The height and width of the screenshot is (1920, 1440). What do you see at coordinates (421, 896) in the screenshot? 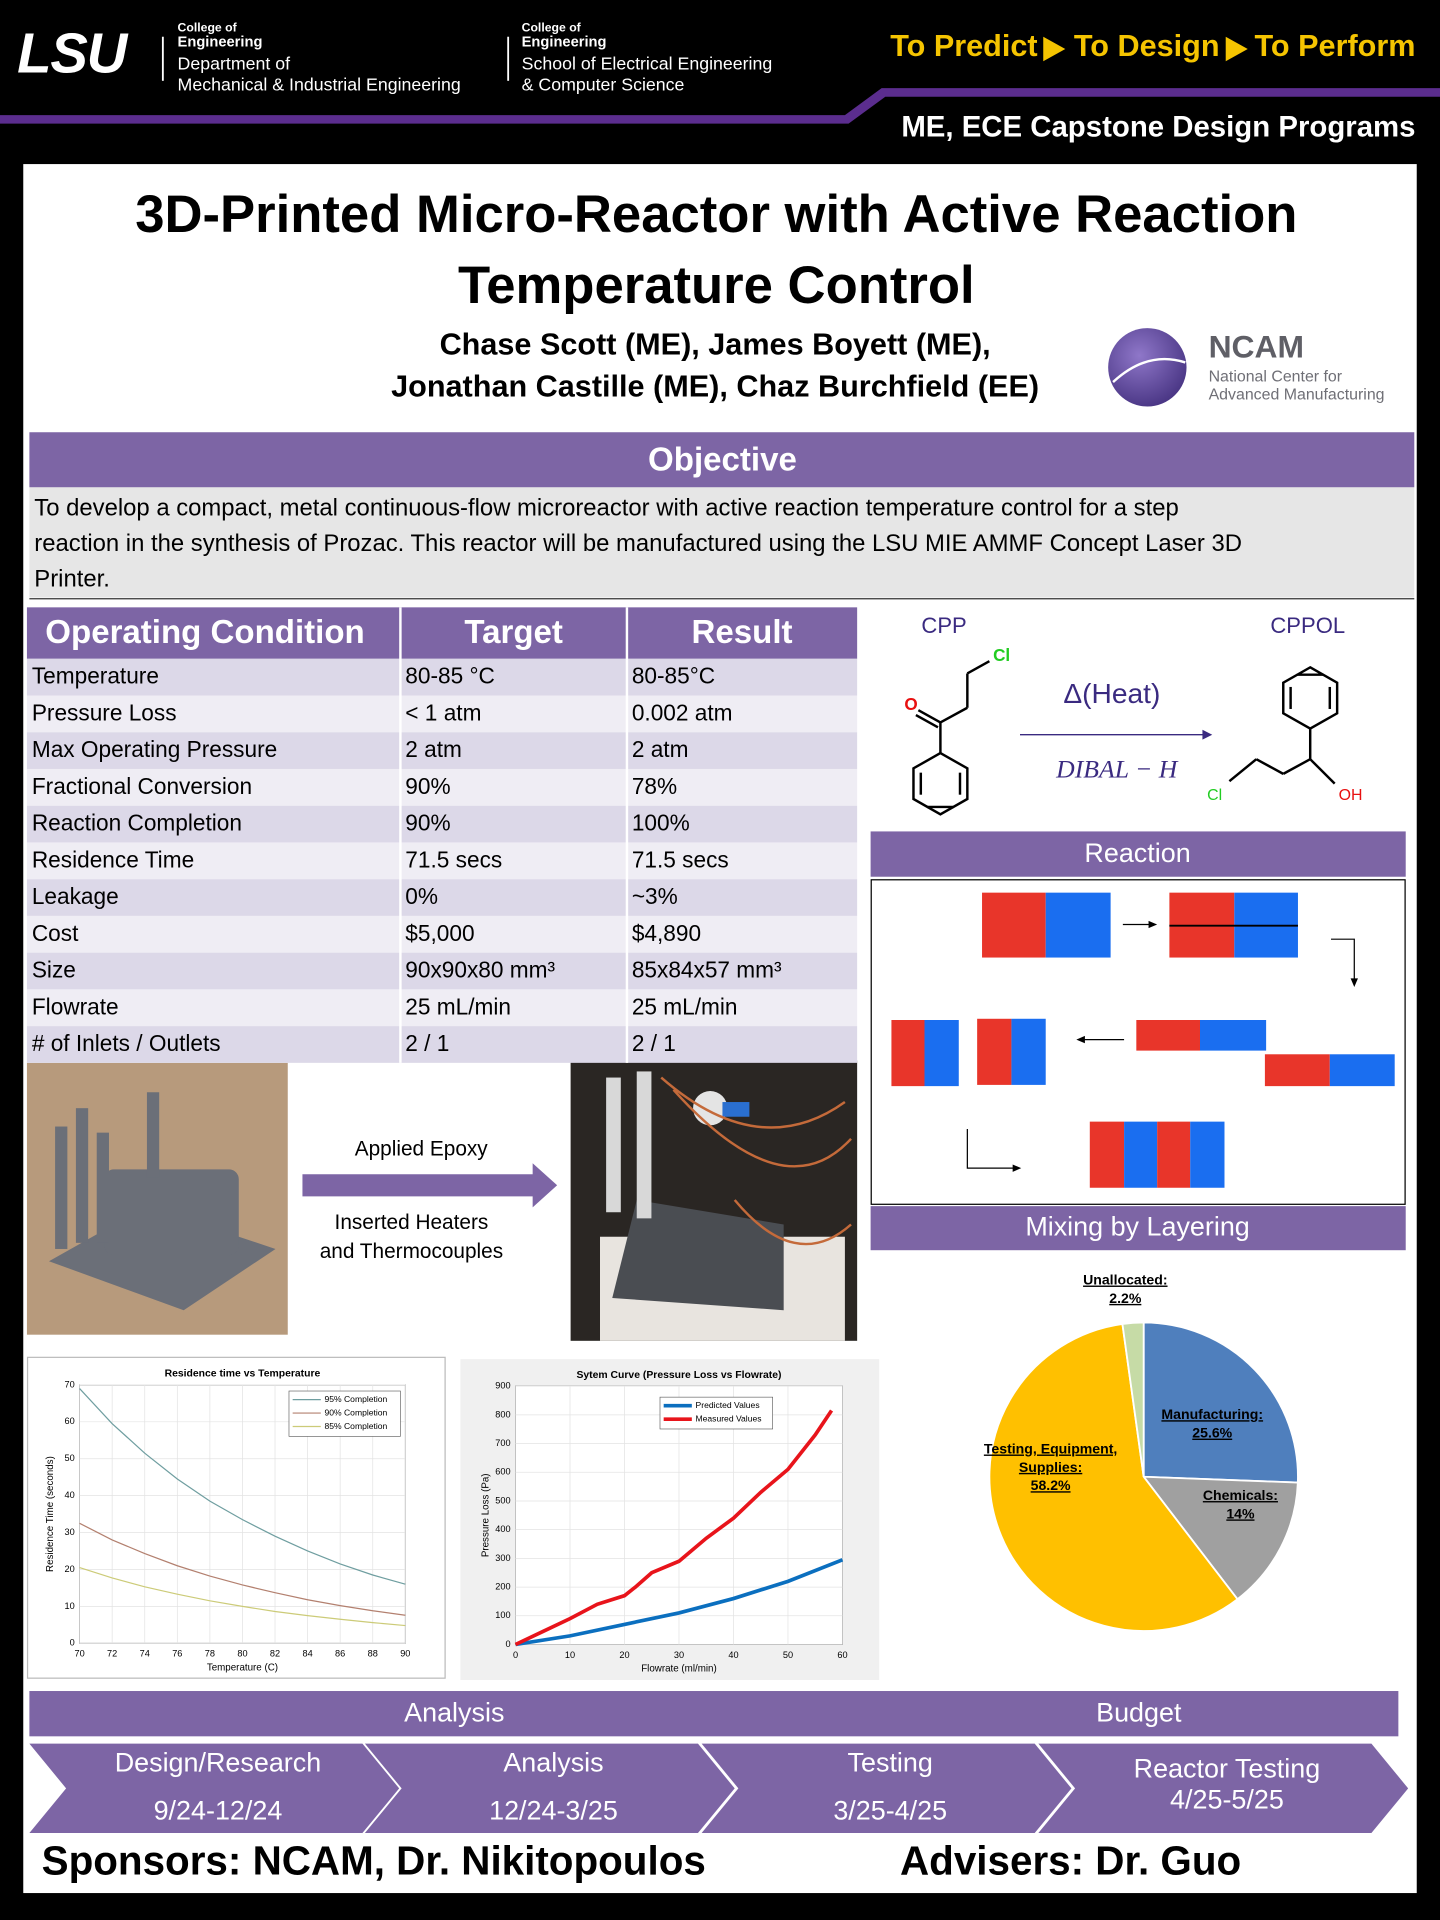
I see `table-cell: 0%` at bounding box center [421, 896].